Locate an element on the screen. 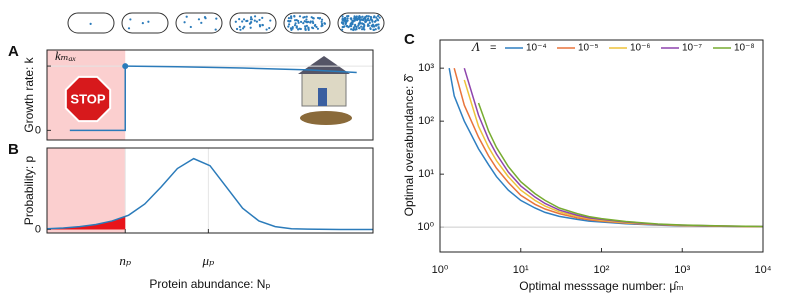 Image resolution: width=789 pixels, height=302 pixels. y-tick-label: 10³ is located at coordinates (426, 68).